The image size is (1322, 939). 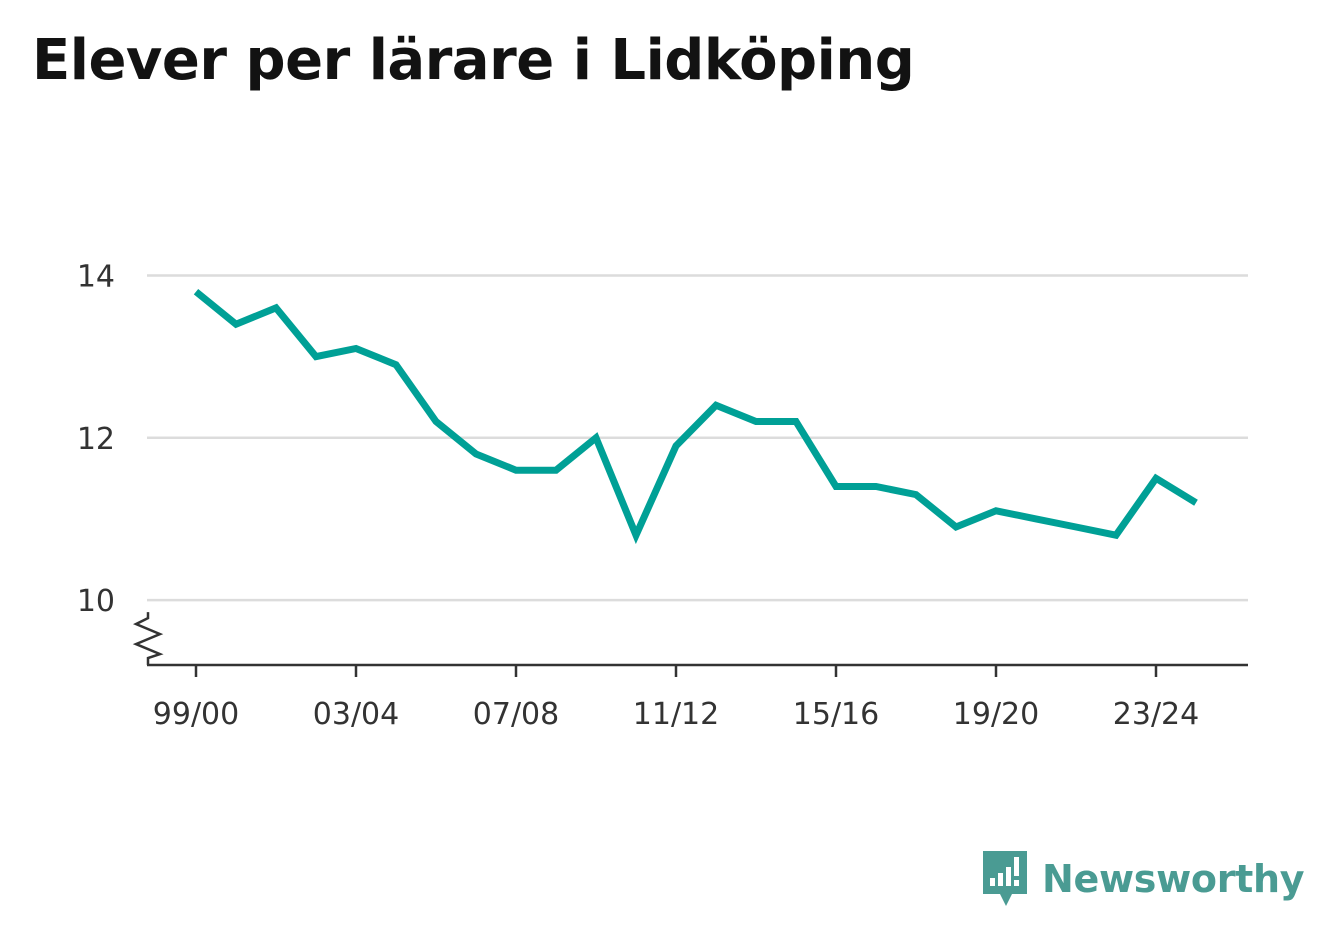 I want to click on y-axis-ticks: 10 12 14, so click(x=96, y=439).